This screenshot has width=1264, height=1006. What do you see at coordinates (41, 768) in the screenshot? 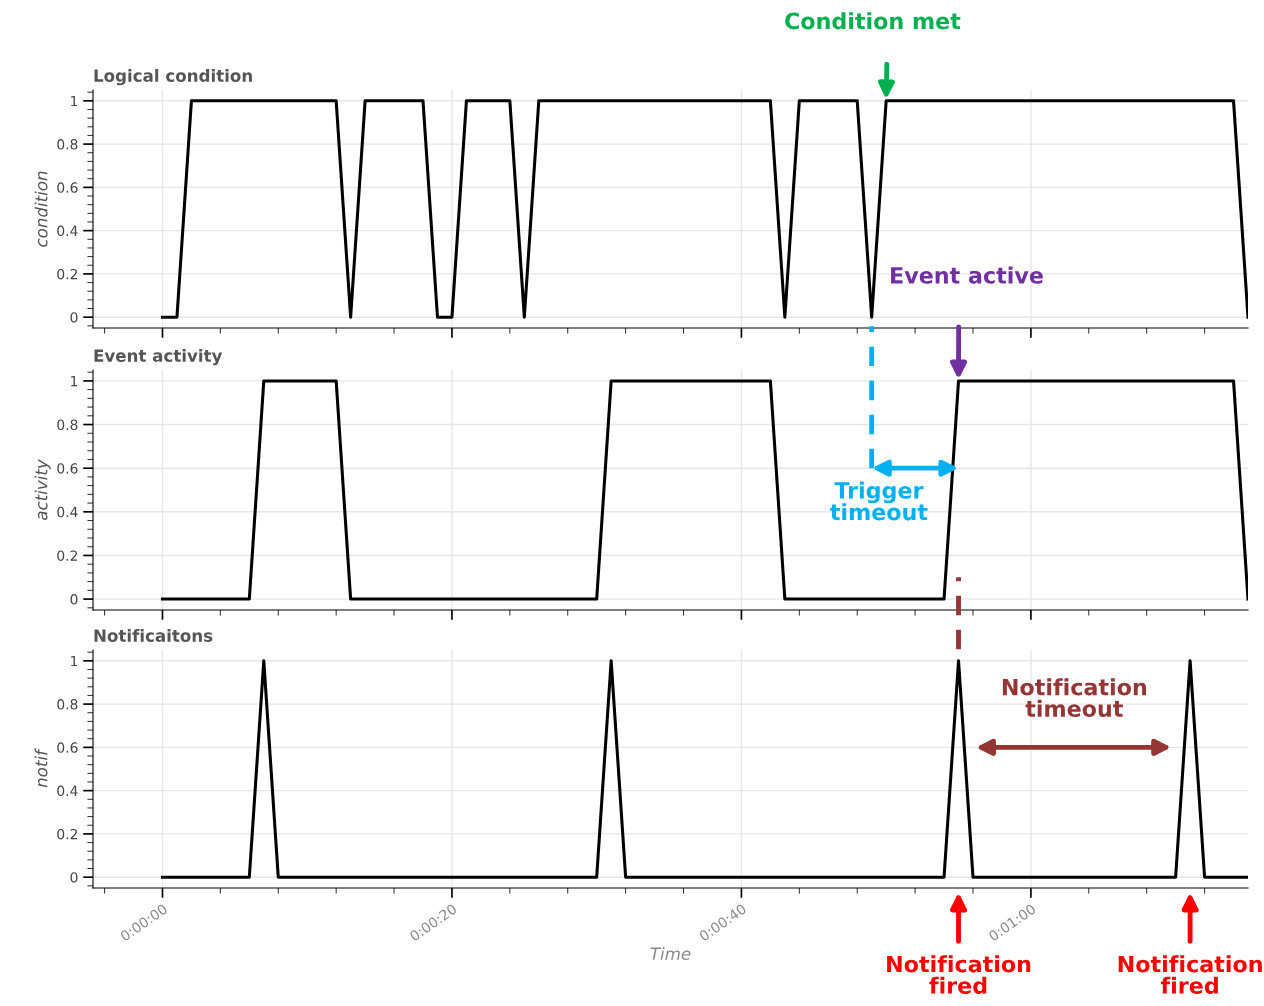
I see `y-axis-title: notif` at bounding box center [41, 768].